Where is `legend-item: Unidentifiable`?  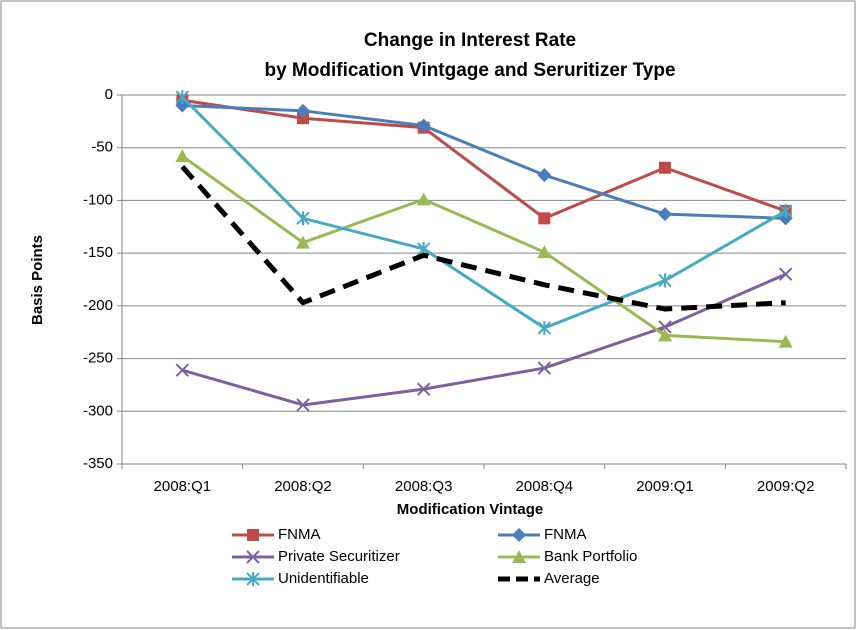 legend-item: Unidentifiable is located at coordinates (300, 578).